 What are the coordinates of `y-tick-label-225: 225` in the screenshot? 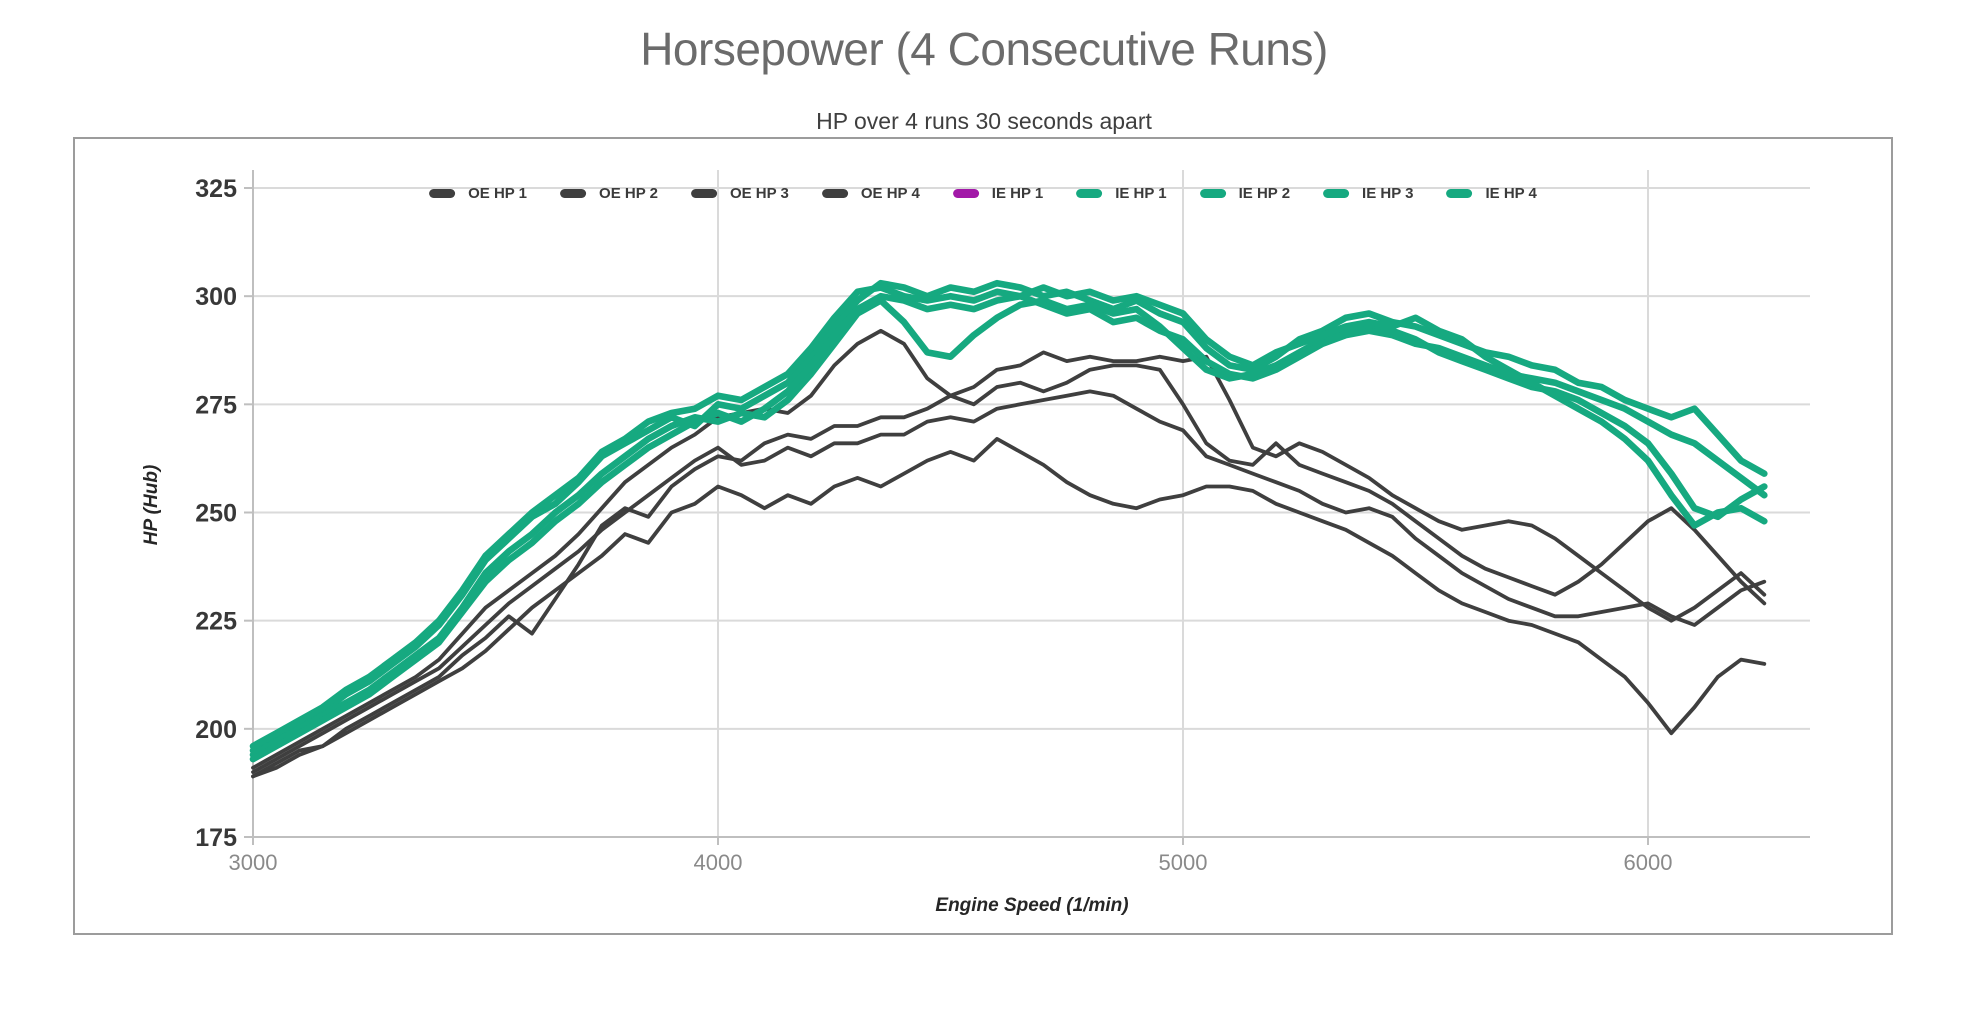 It's located at (216, 622).